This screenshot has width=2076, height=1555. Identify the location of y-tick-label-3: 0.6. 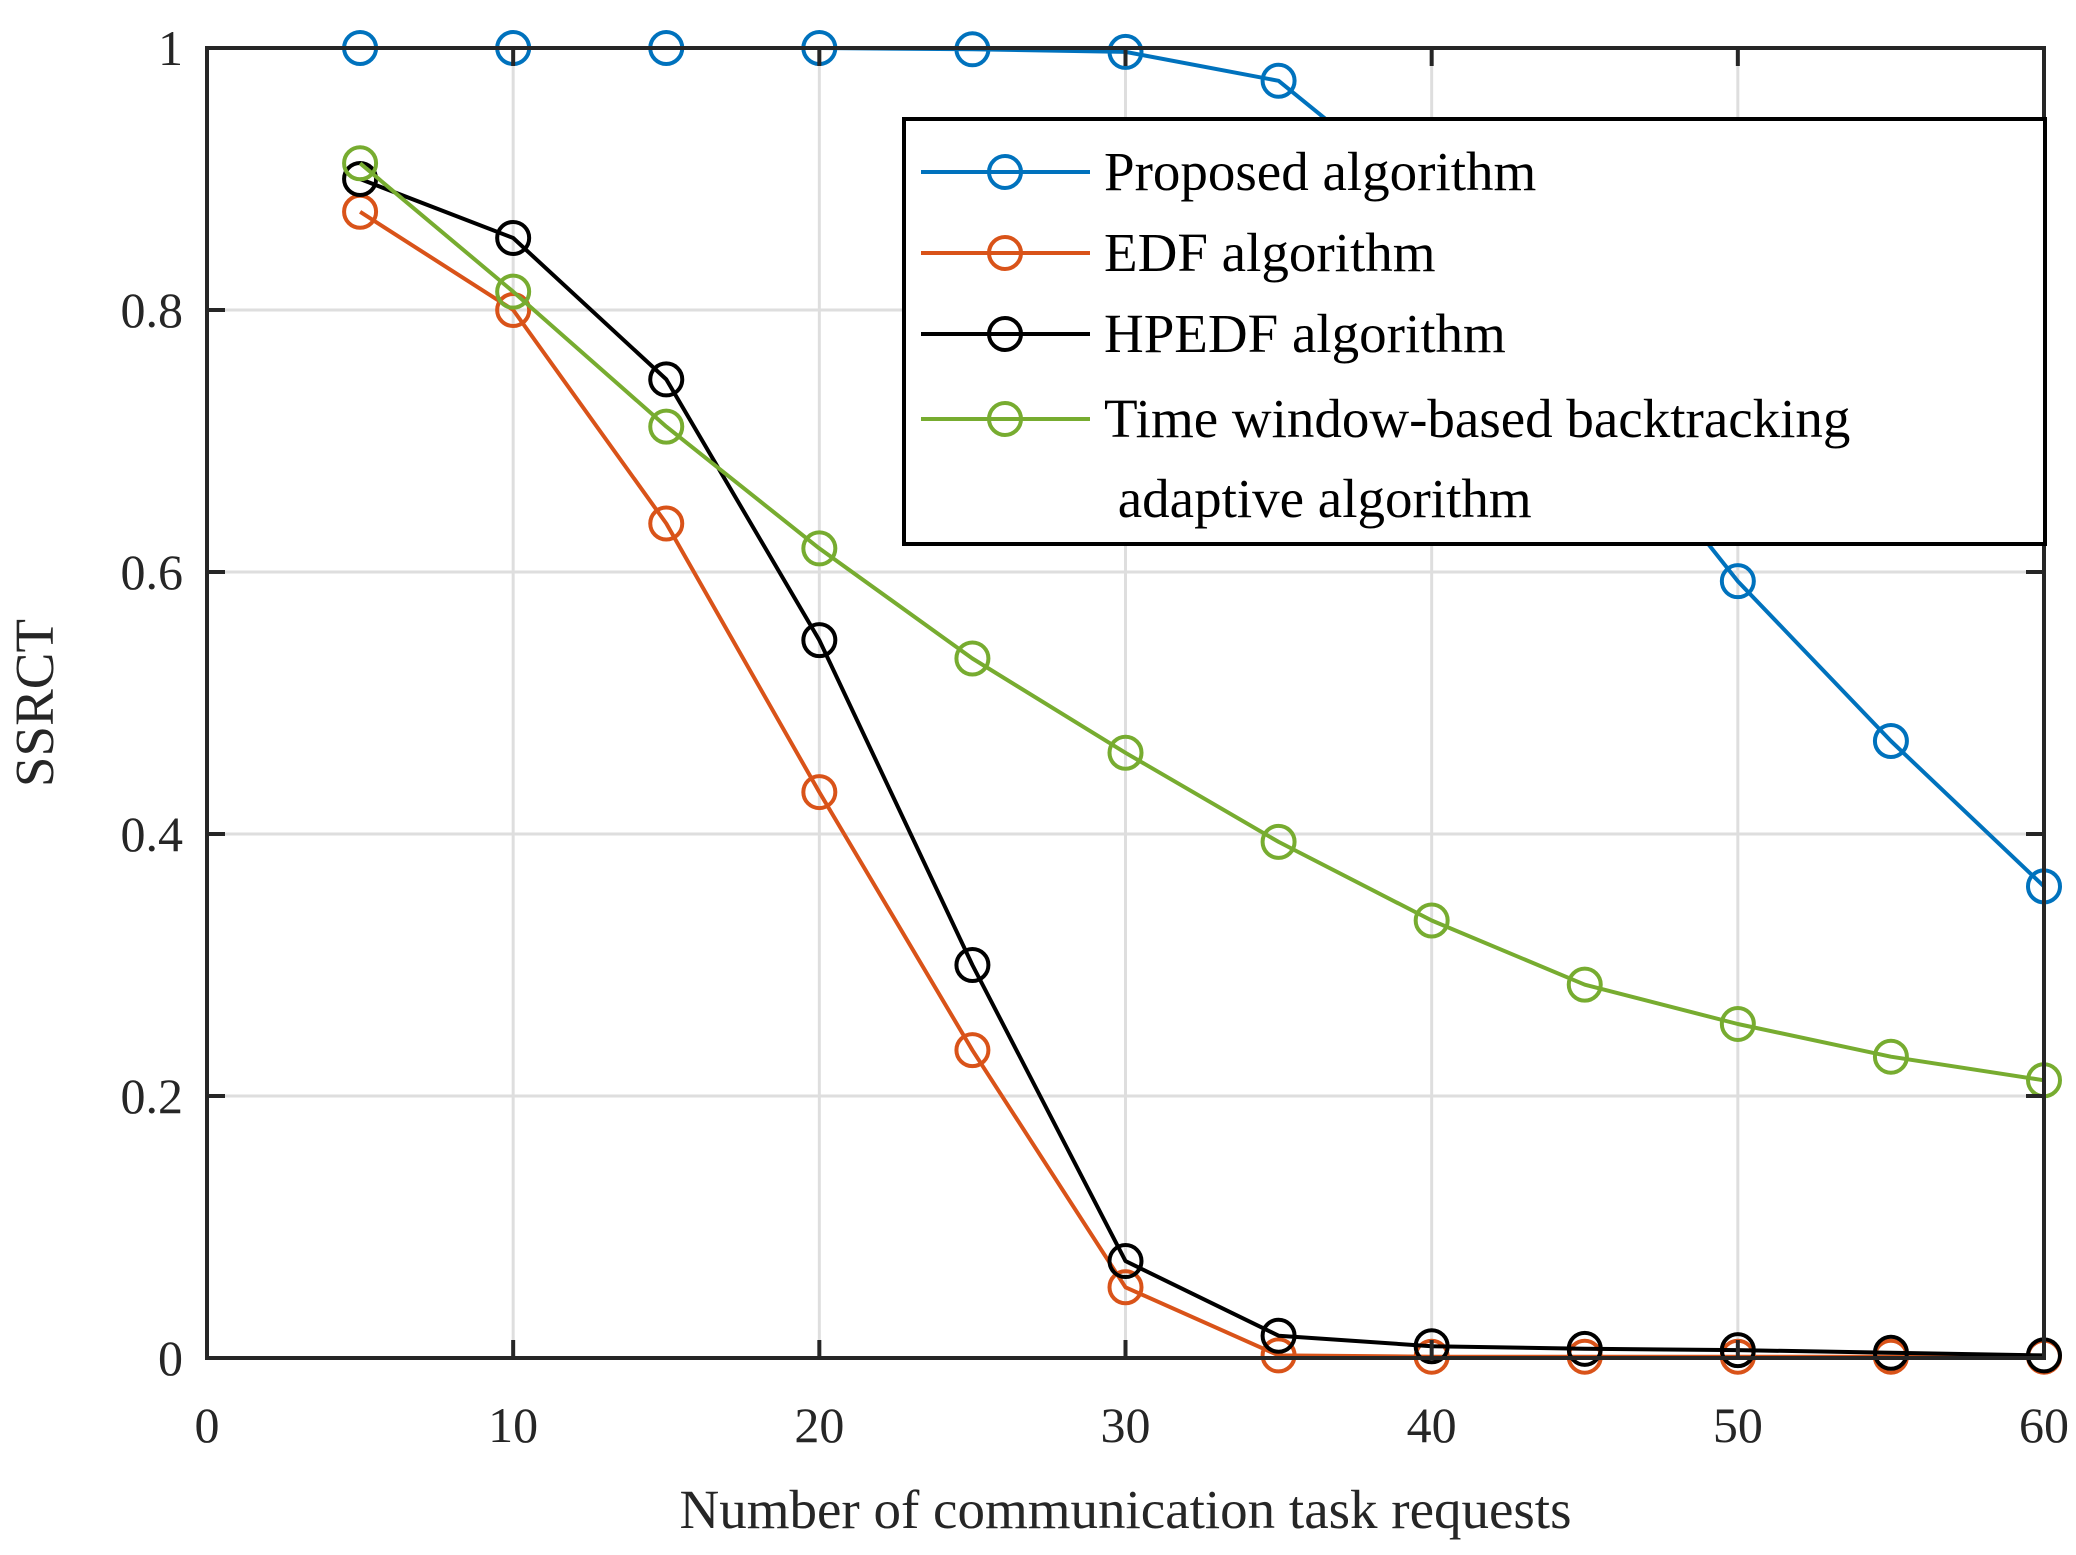
(152, 572).